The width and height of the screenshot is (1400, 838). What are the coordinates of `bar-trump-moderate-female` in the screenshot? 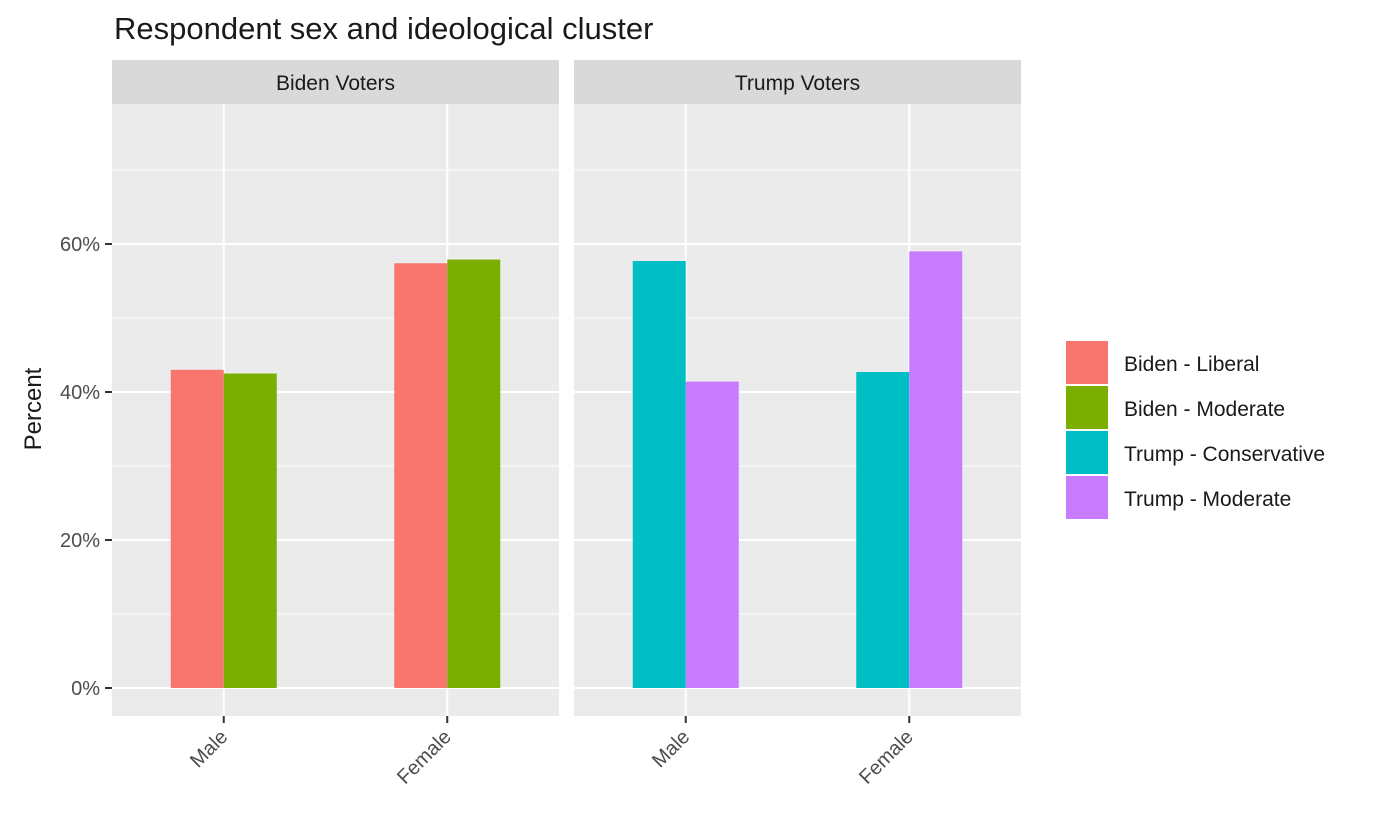 It's located at (936, 469).